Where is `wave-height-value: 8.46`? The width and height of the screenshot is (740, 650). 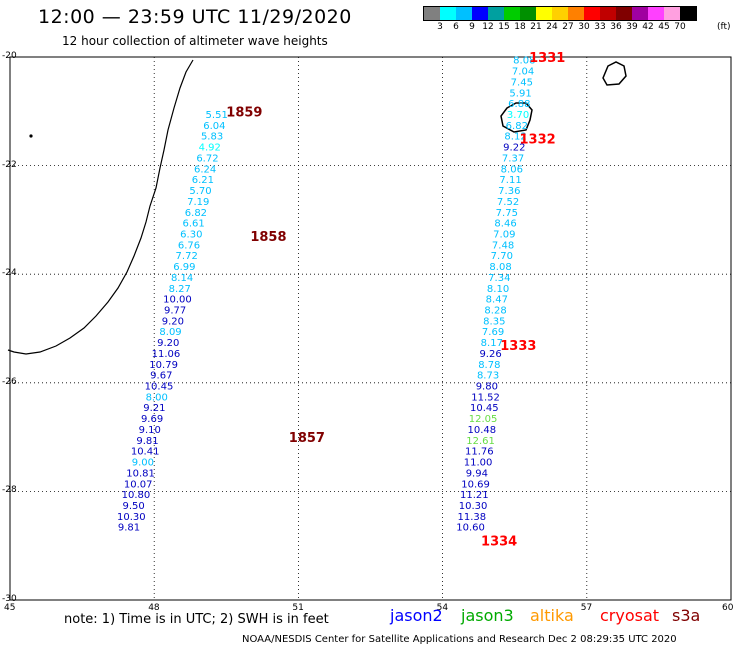
wave-height-value: 8.46 is located at coordinates (505, 224).